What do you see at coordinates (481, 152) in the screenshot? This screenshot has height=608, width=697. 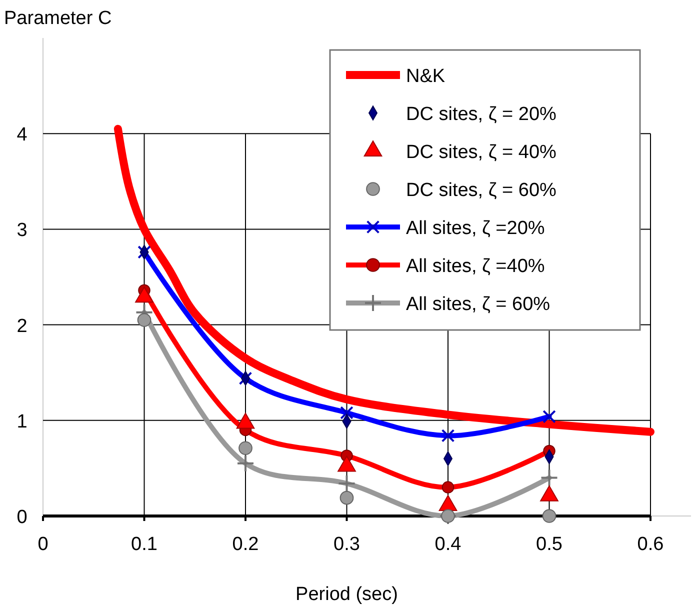 I see `legend-label: DC sites, ζ = 40%` at bounding box center [481, 152].